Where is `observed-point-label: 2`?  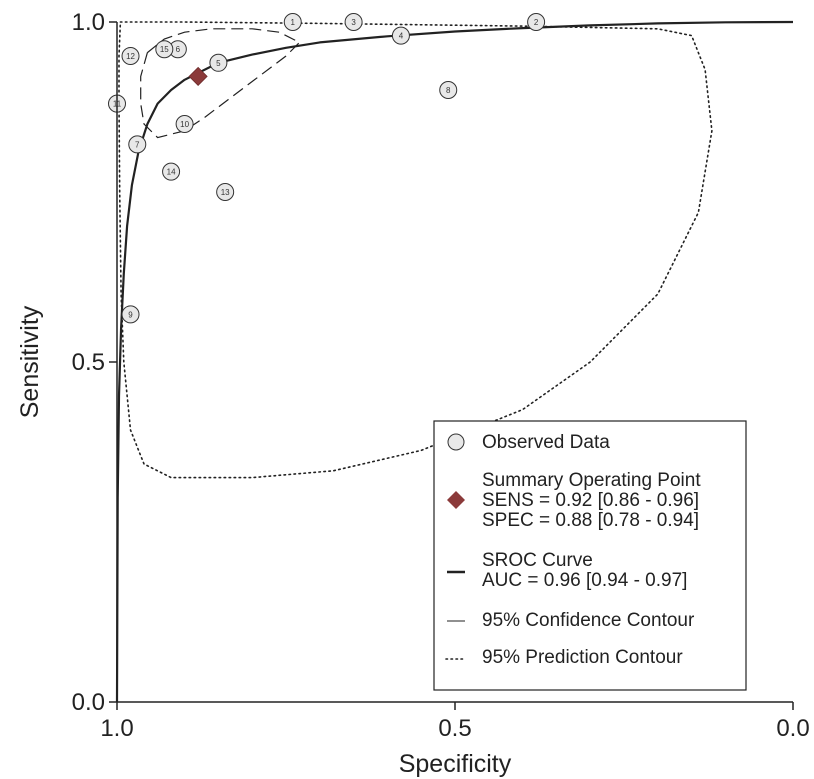 observed-point-label: 2 is located at coordinates (536, 22).